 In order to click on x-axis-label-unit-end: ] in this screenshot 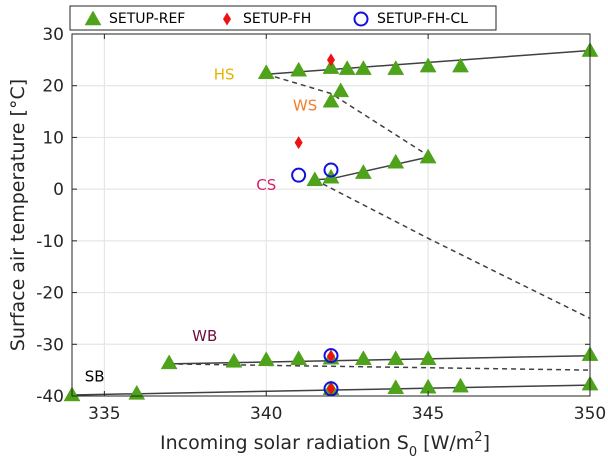, I will do `click(486, 443)`.